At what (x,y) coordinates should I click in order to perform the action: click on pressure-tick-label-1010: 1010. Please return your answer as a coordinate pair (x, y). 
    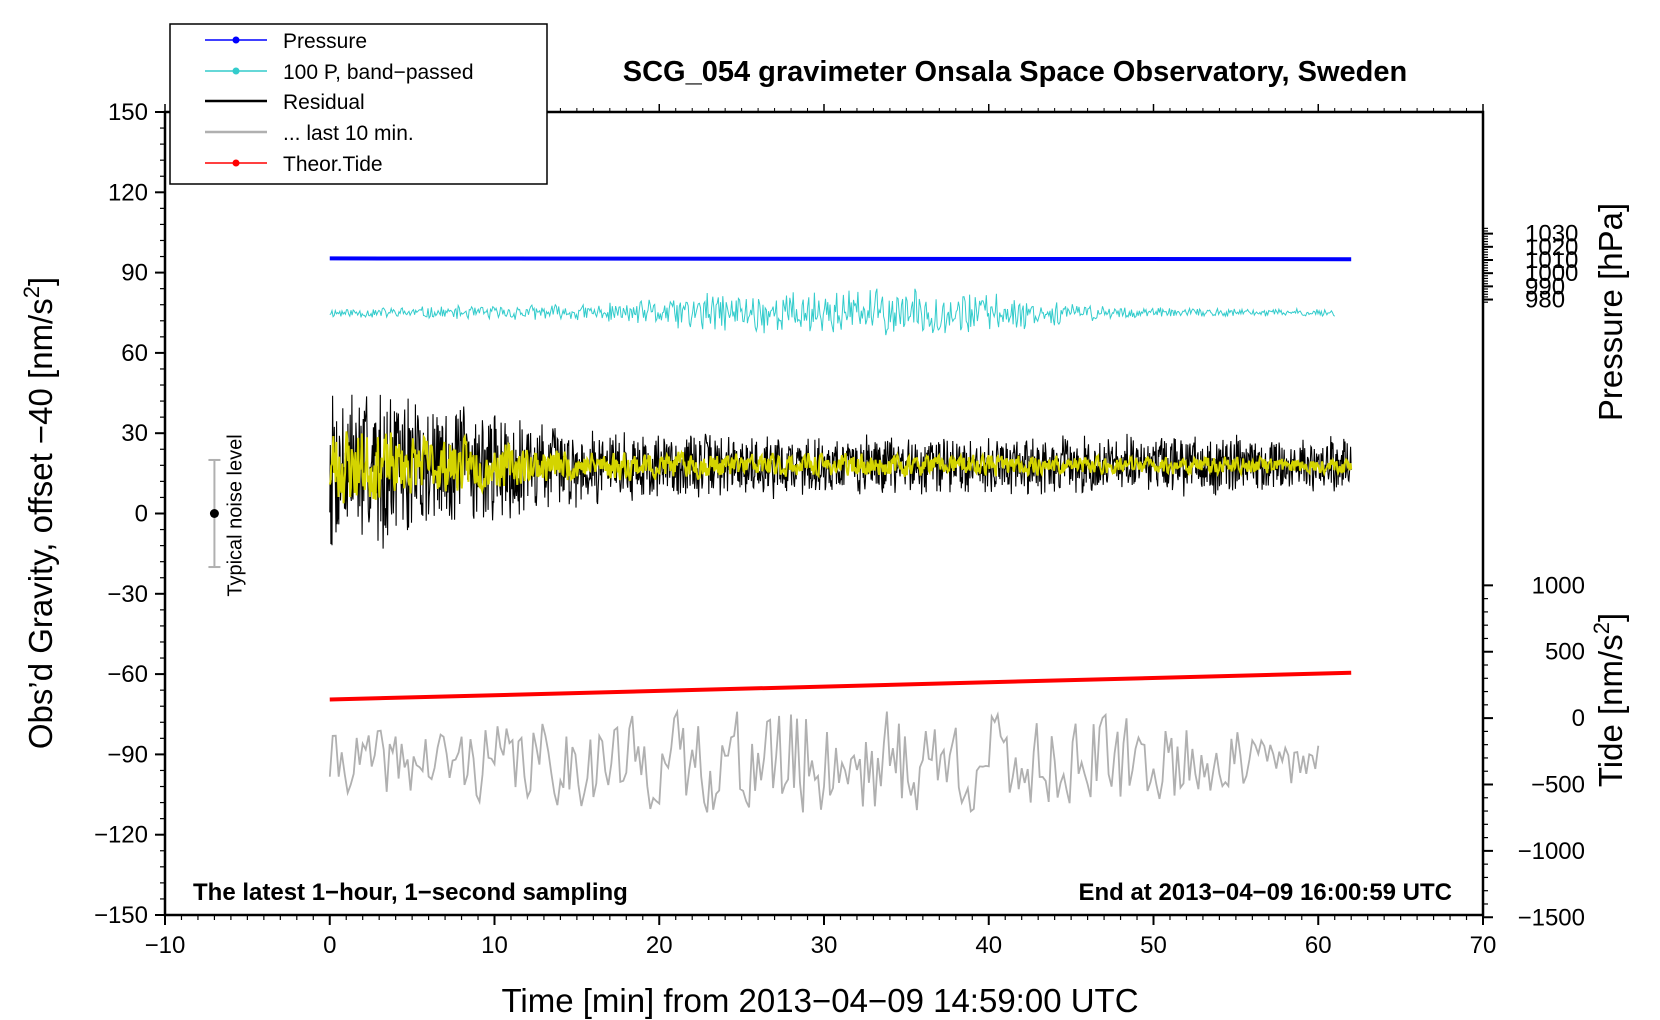
    Looking at the image, I should click on (1551, 260).